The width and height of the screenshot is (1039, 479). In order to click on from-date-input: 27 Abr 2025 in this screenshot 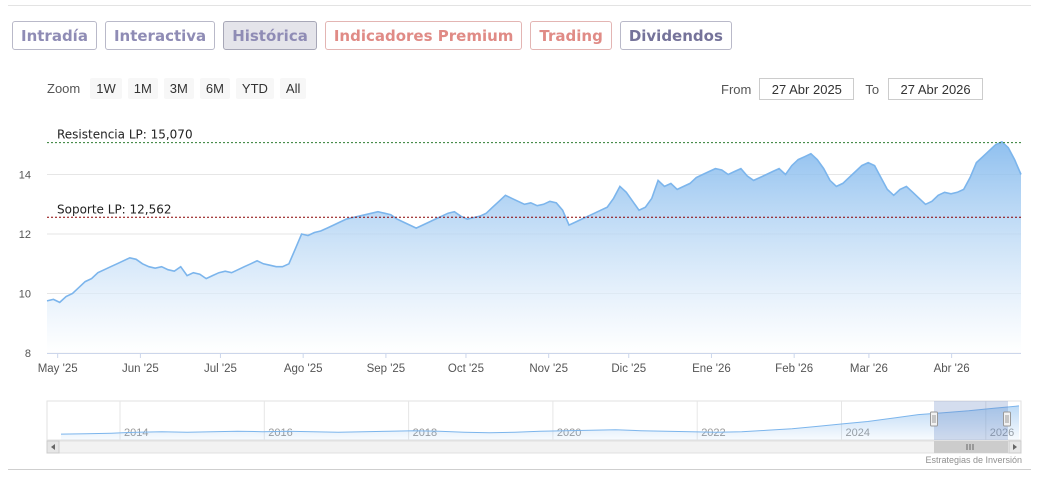, I will do `click(807, 89)`.